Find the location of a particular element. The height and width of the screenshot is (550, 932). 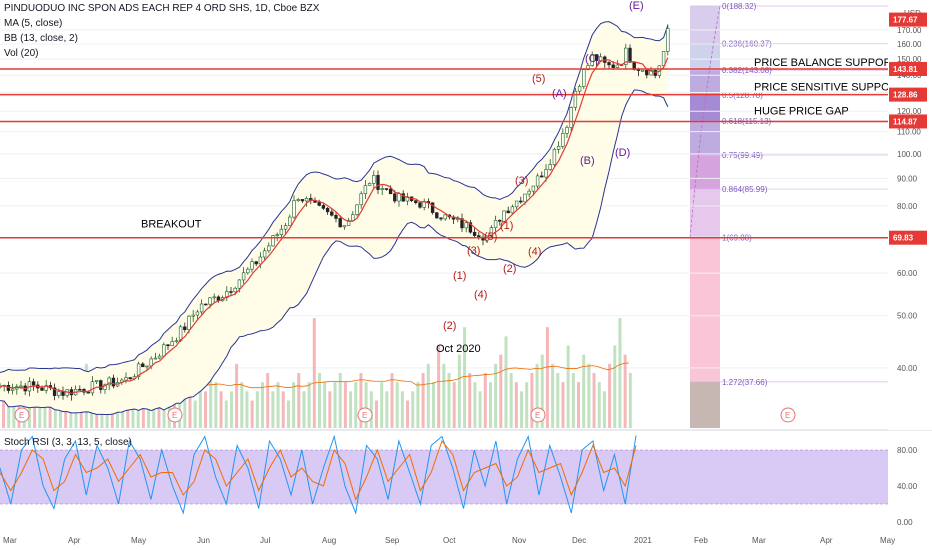

time-tick-label: Apr is located at coordinates (74, 540).